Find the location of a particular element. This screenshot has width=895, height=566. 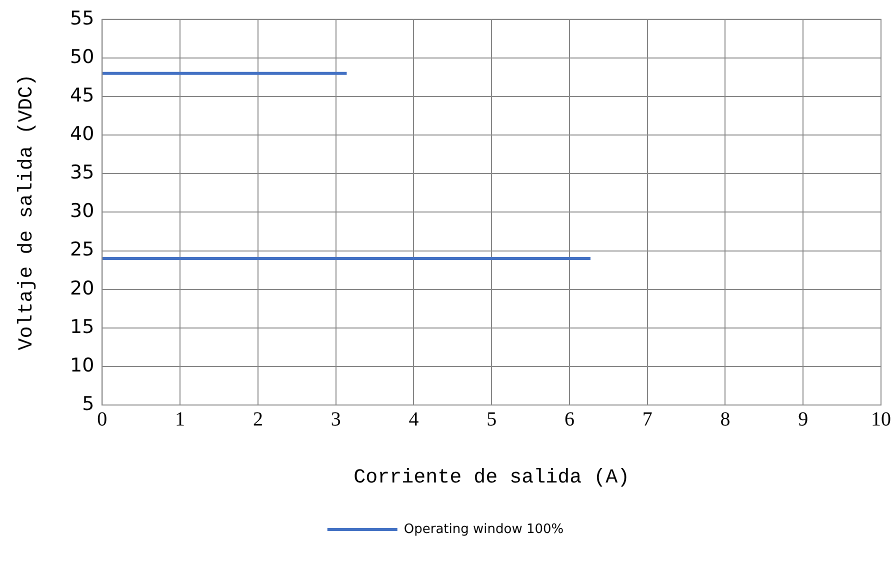

y-tick-label: 10 is located at coordinates (82, 365).